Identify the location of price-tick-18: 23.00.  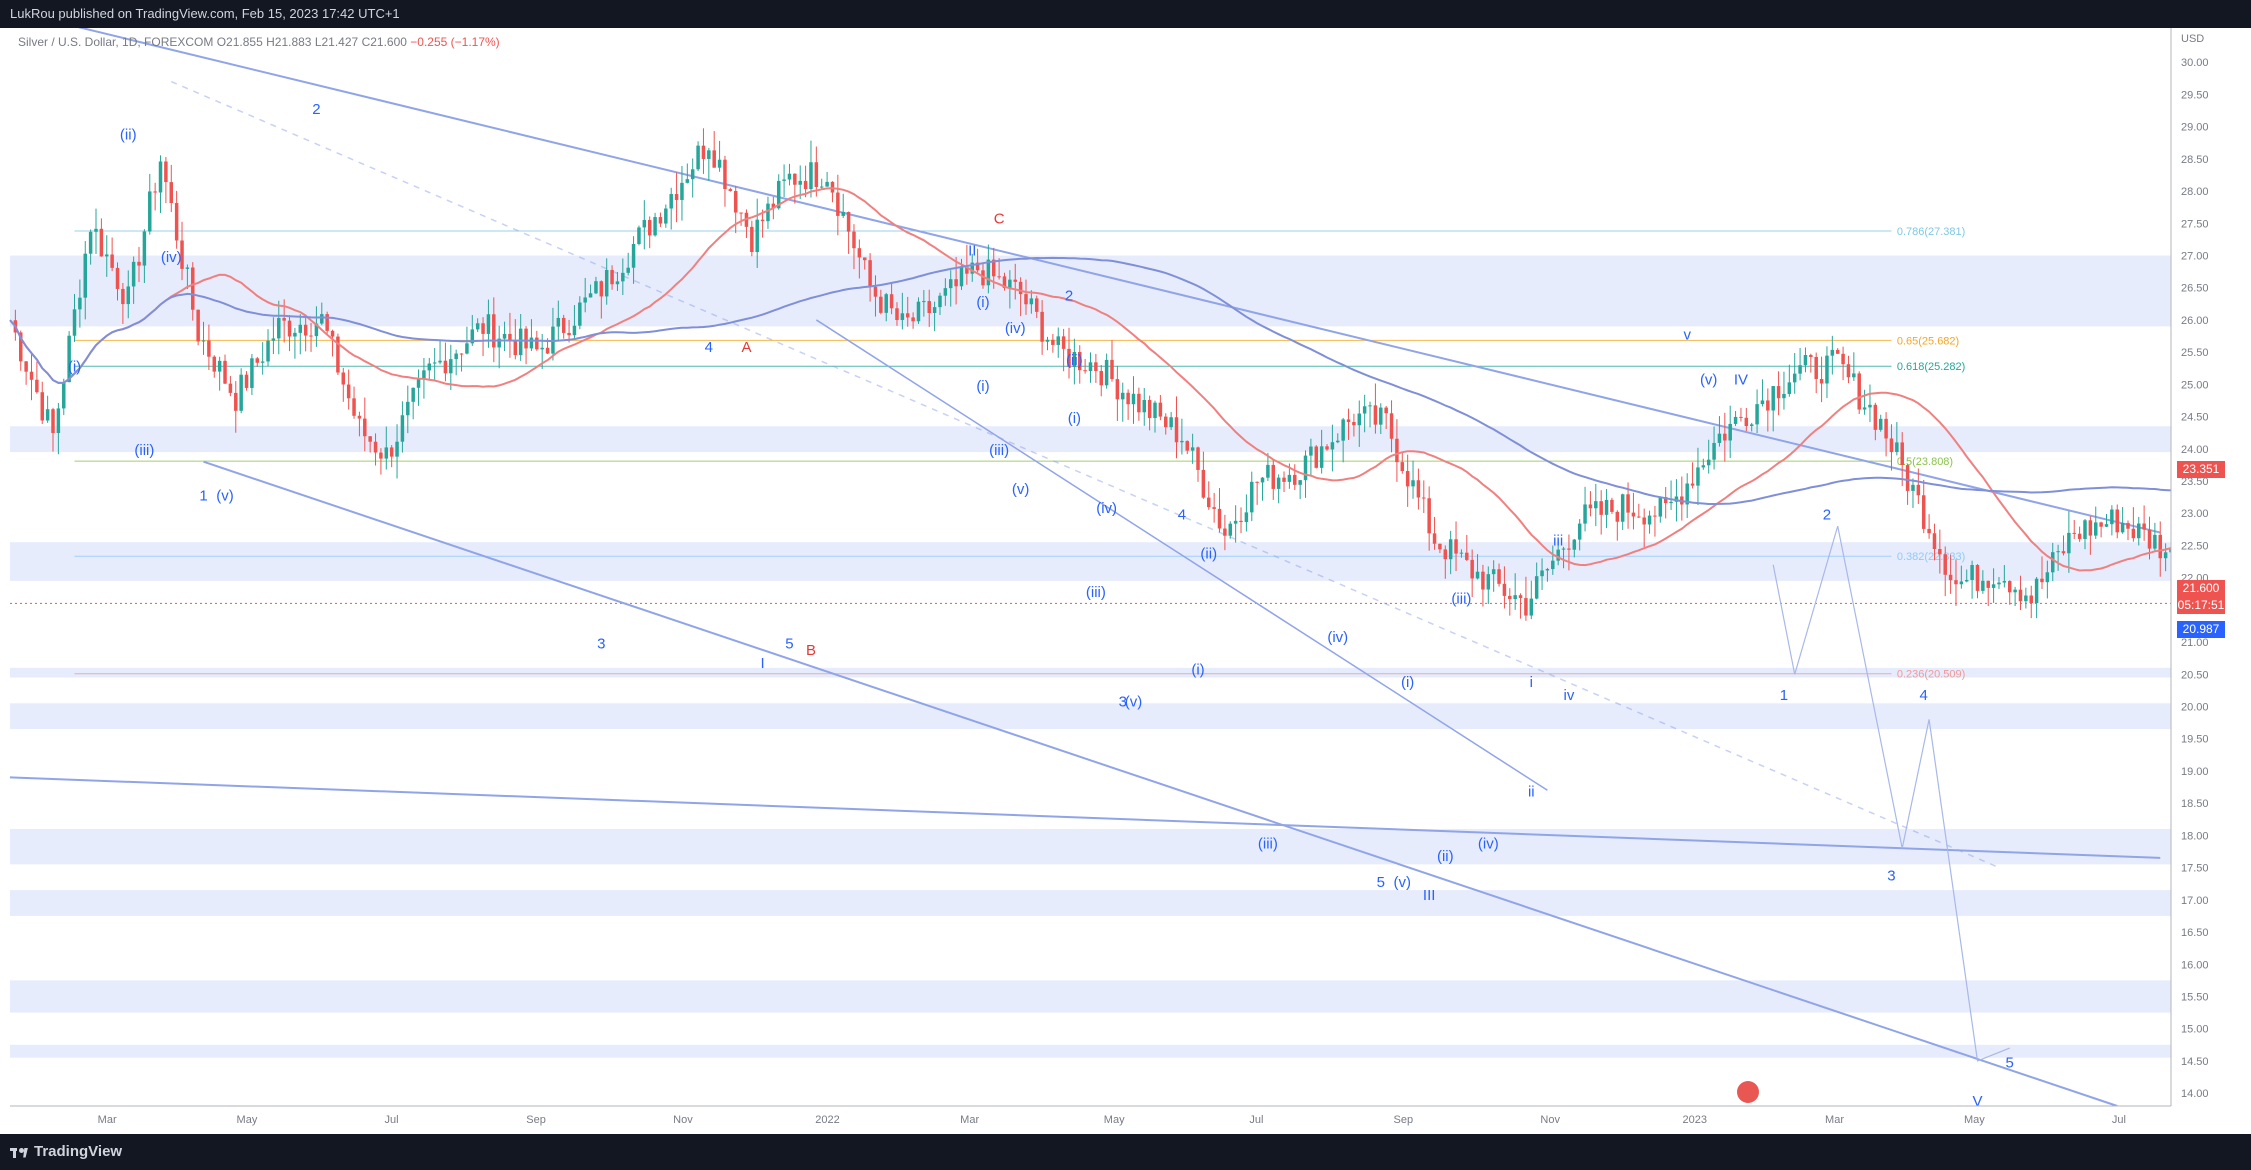
(2195, 514).